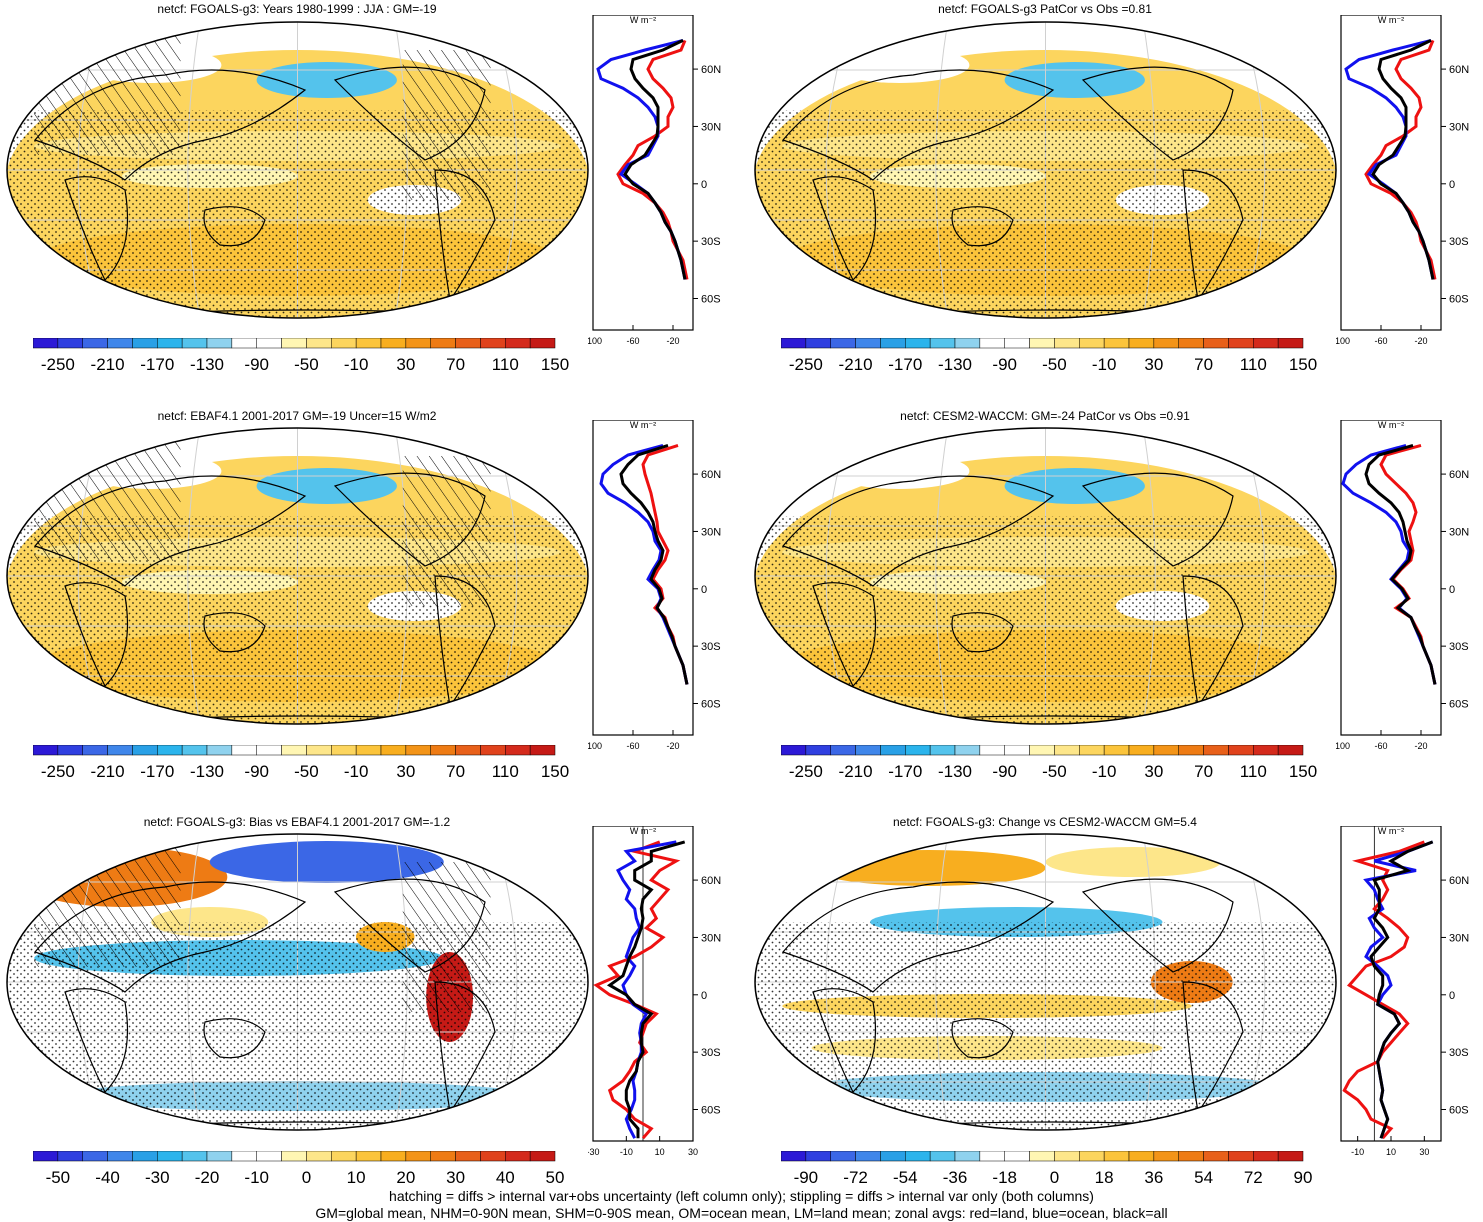 The width and height of the screenshot is (1483, 1222). I want to click on colorbar-label: -72, so click(855, 1177).